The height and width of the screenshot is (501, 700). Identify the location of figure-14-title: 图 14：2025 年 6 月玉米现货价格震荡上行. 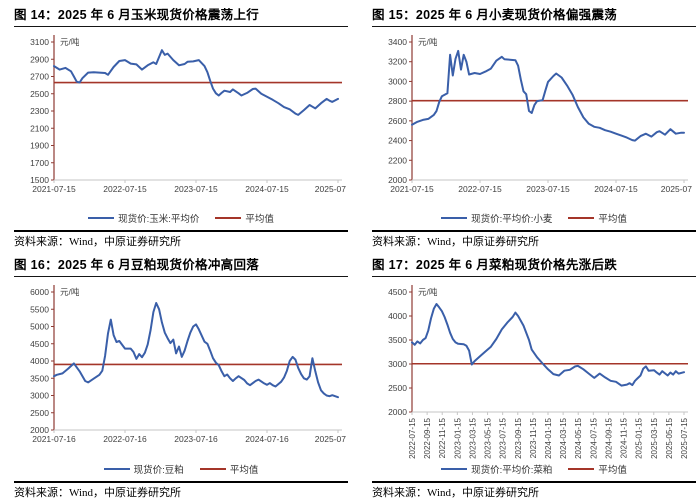
(137, 15).